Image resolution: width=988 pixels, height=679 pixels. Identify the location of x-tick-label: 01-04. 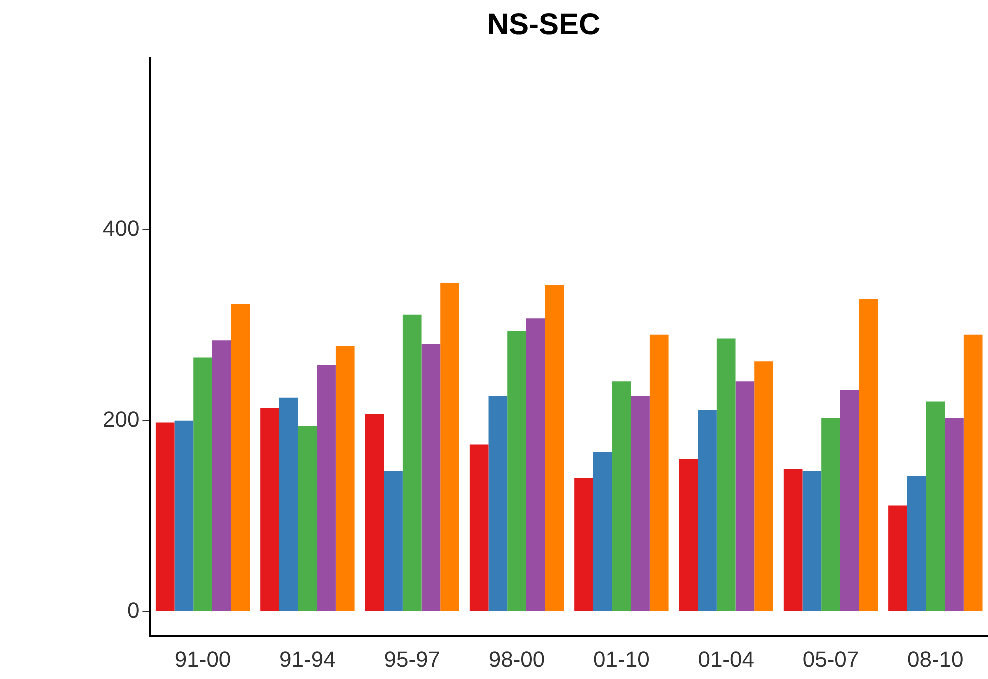
(726, 659).